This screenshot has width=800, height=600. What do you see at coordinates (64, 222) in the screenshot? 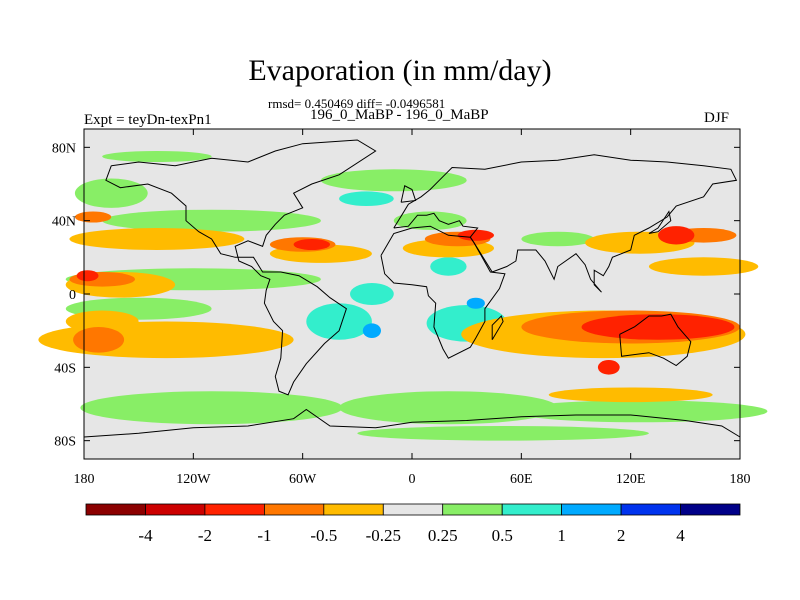
I see `y-tick-label: 40N` at bounding box center [64, 222].